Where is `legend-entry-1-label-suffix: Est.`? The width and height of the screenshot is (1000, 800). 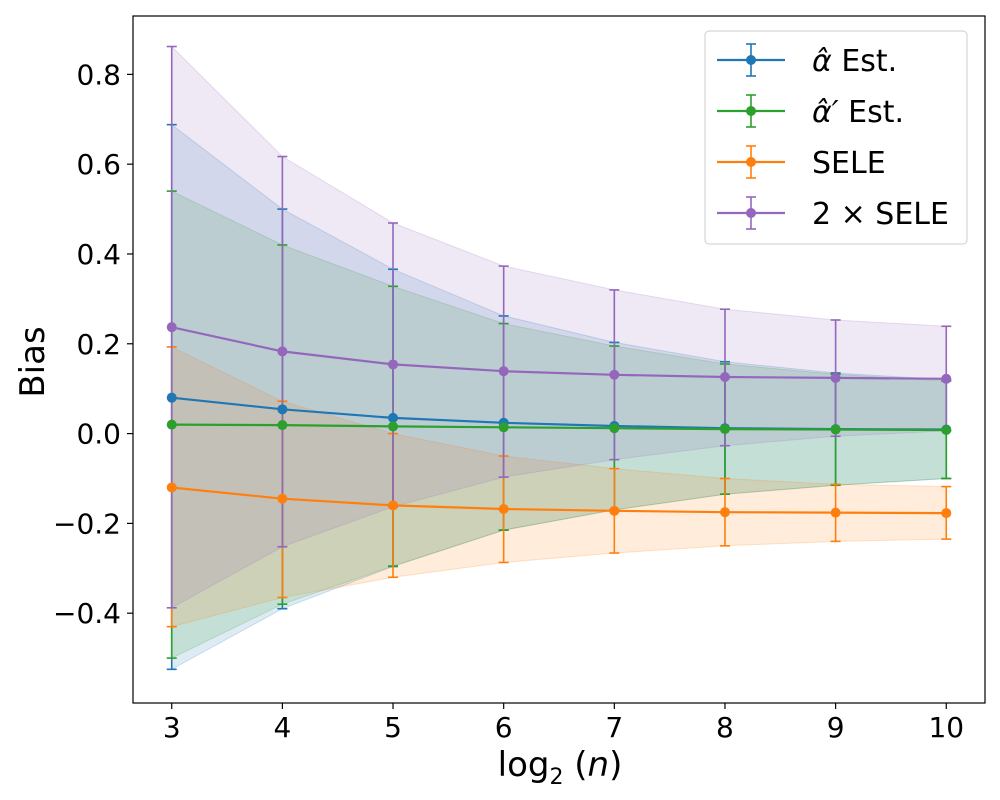 legend-entry-1-label-suffix: Est. is located at coordinates (864, 61).